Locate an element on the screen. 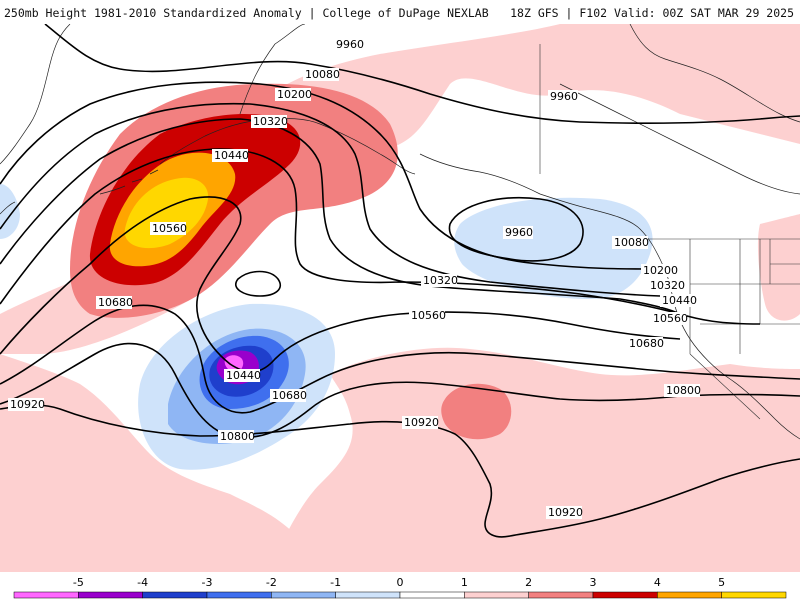 The image size is (800, 604). colorbar-tick-label: 2 is located at coordinates (528, 582).